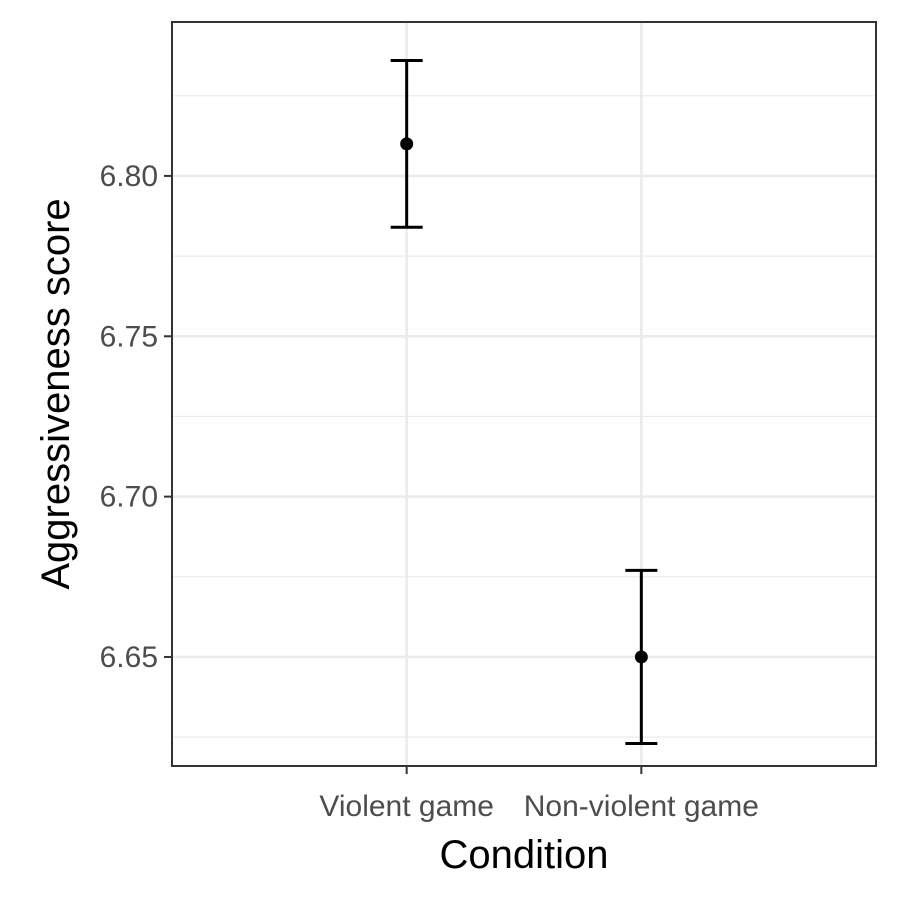 The image size is (900, 900). What do you see at coordinates (129, 657) in the screenshot?
I see `y-tick-label: 6.65` at bounding box center [129, 657].